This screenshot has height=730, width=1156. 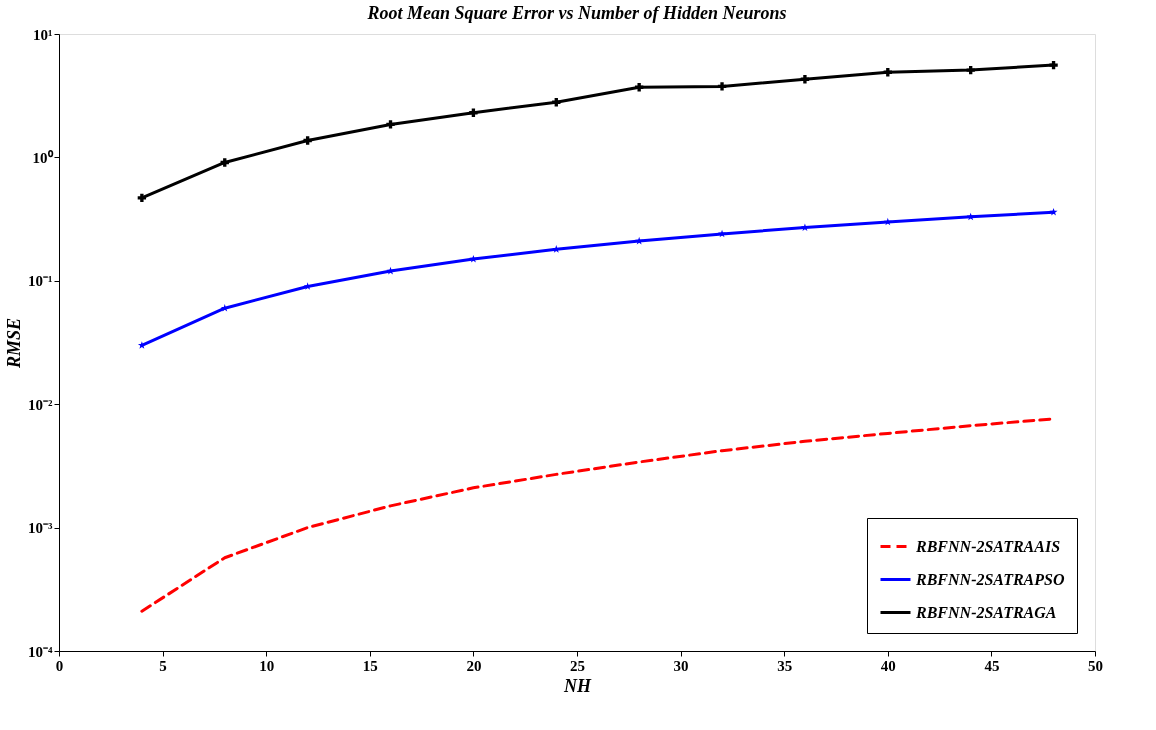 What do you see at coordinates (40, 281) in the screenshot?
I see `y-tick-label: 10⁻¹` at bounding box center [40, 281].